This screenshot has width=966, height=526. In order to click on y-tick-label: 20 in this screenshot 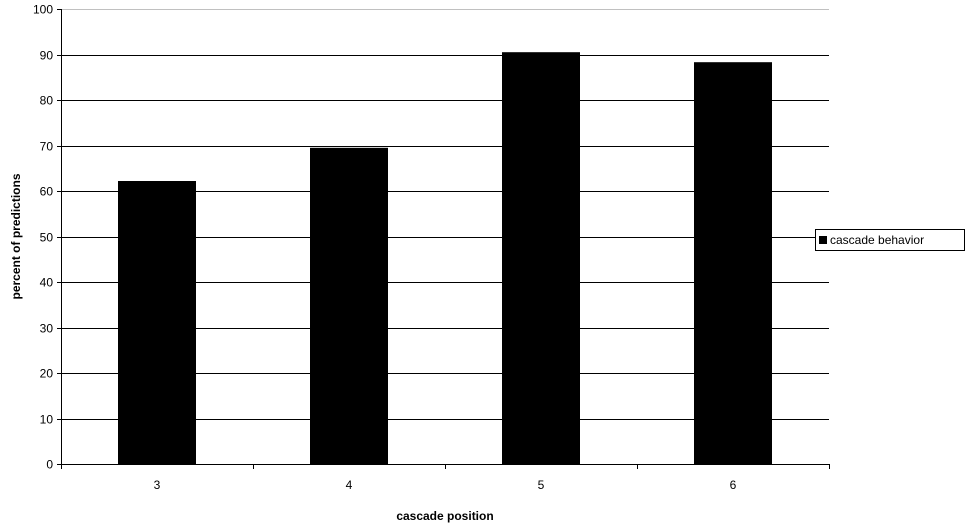, I will do `click(47, 374)`.